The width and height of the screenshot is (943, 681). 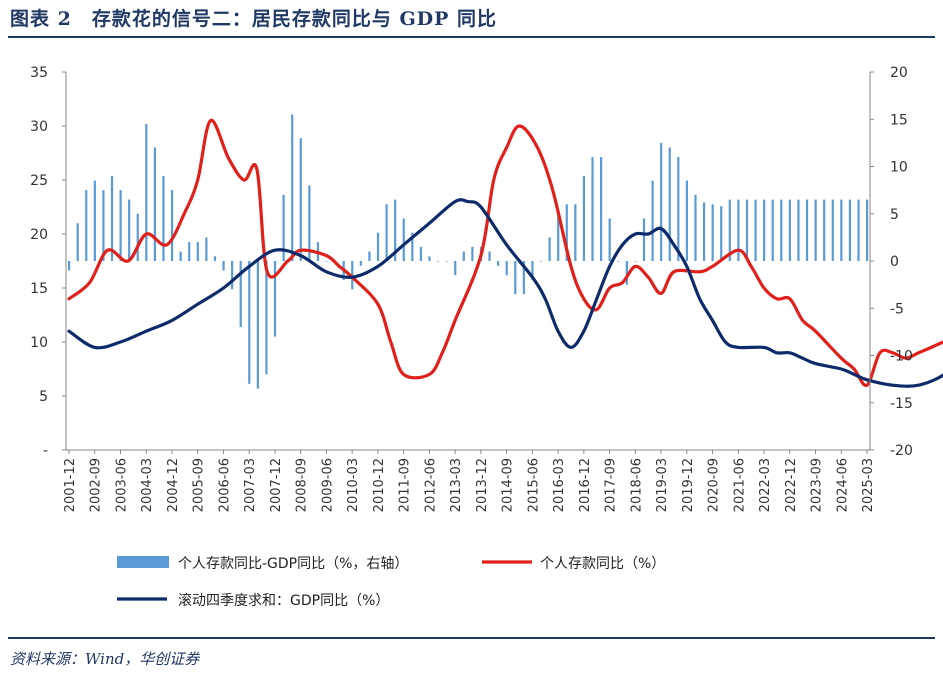 I want to click on x-tick-label: 2010-12, so click(x=379, y=485).